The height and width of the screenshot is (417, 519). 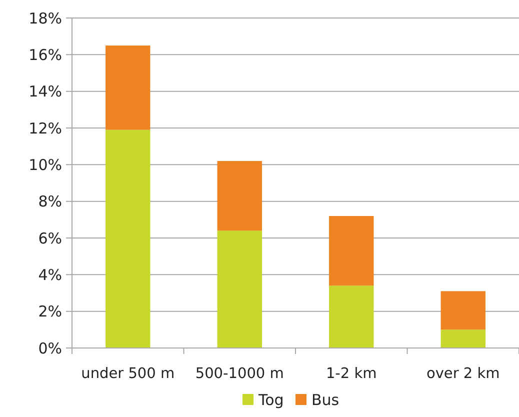 I want to click on y-tick-label: 16%, so click(x=45, y=55).